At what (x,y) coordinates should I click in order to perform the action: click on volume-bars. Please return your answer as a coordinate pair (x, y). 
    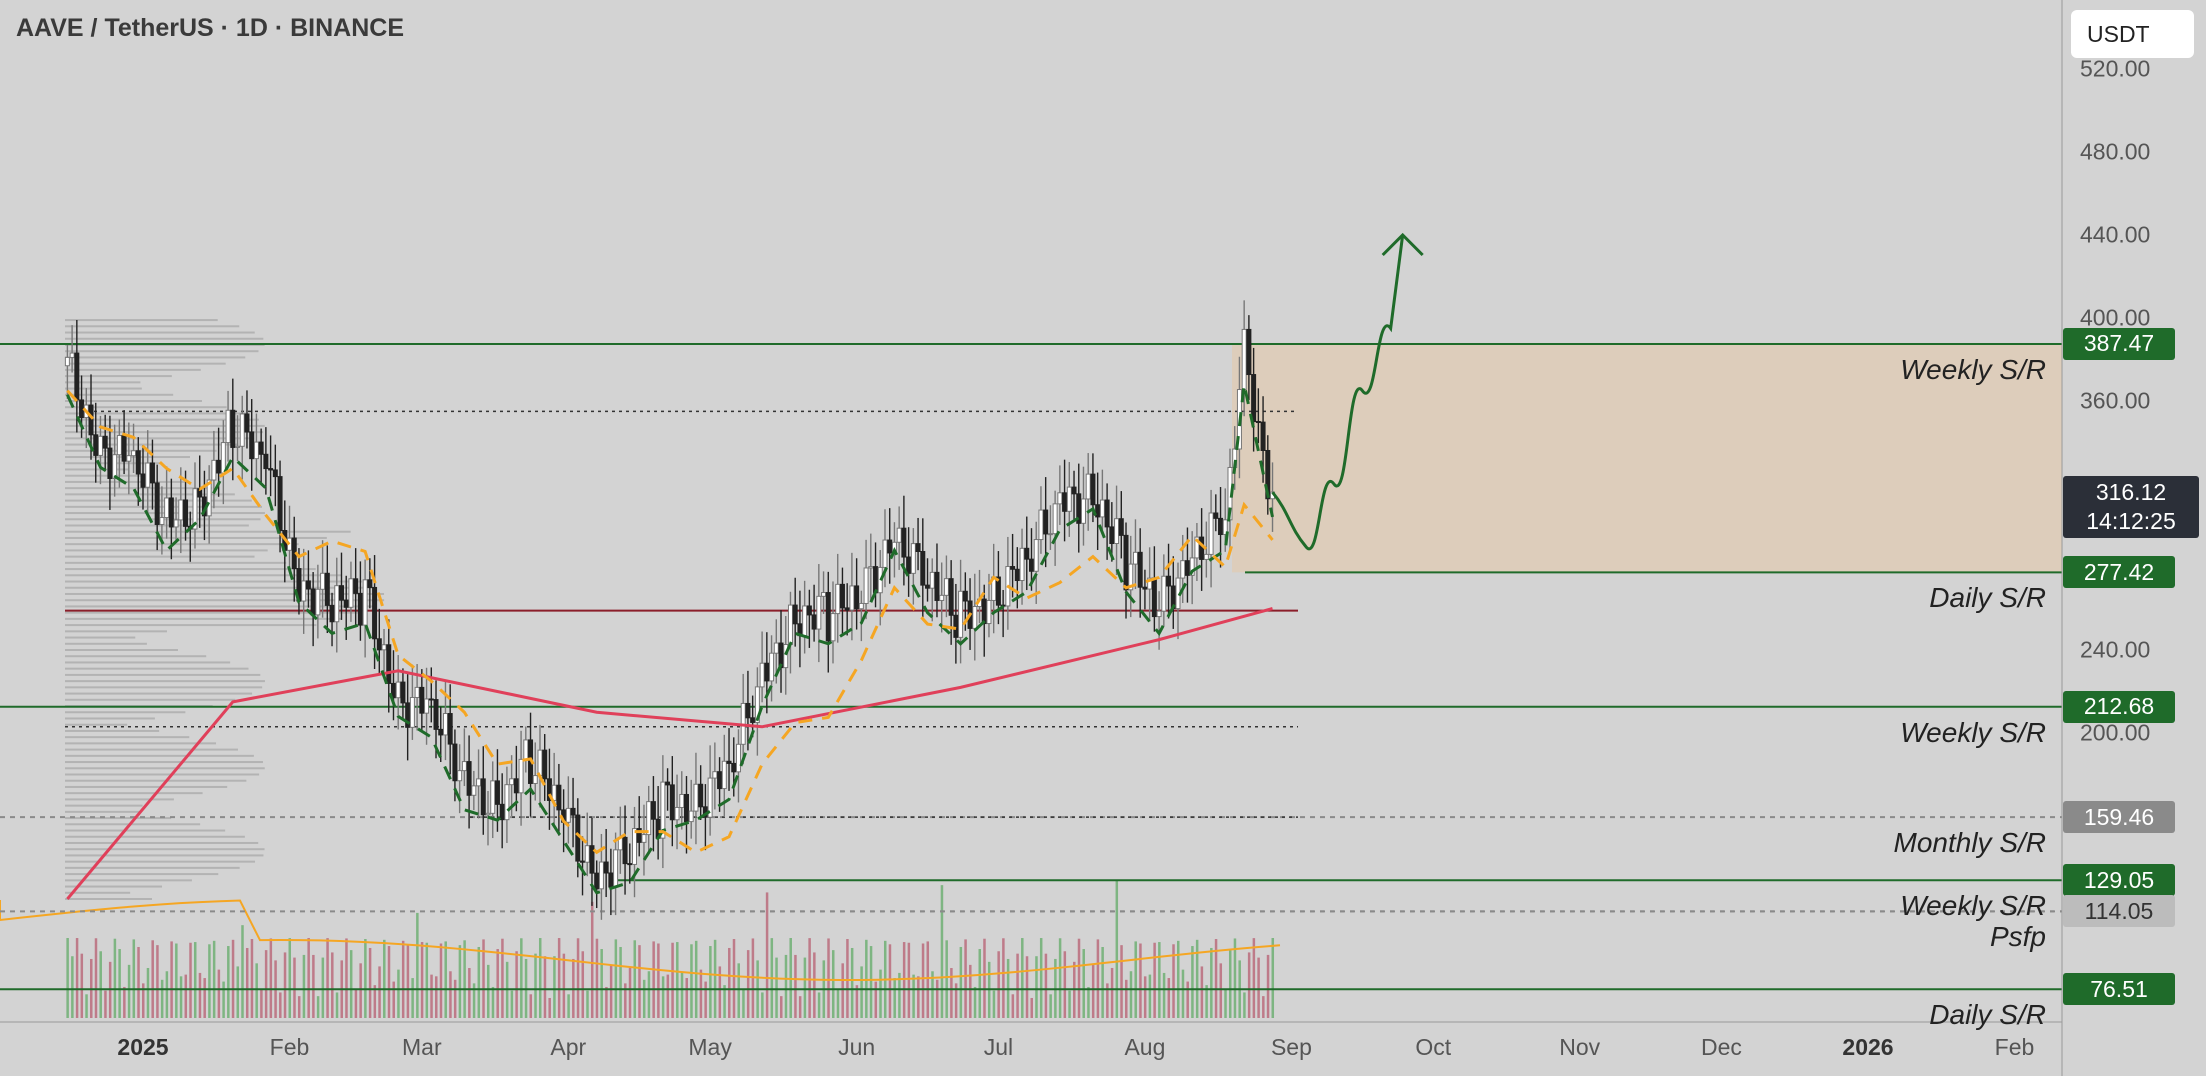
    Looking at the image, I should click on (640, 949).